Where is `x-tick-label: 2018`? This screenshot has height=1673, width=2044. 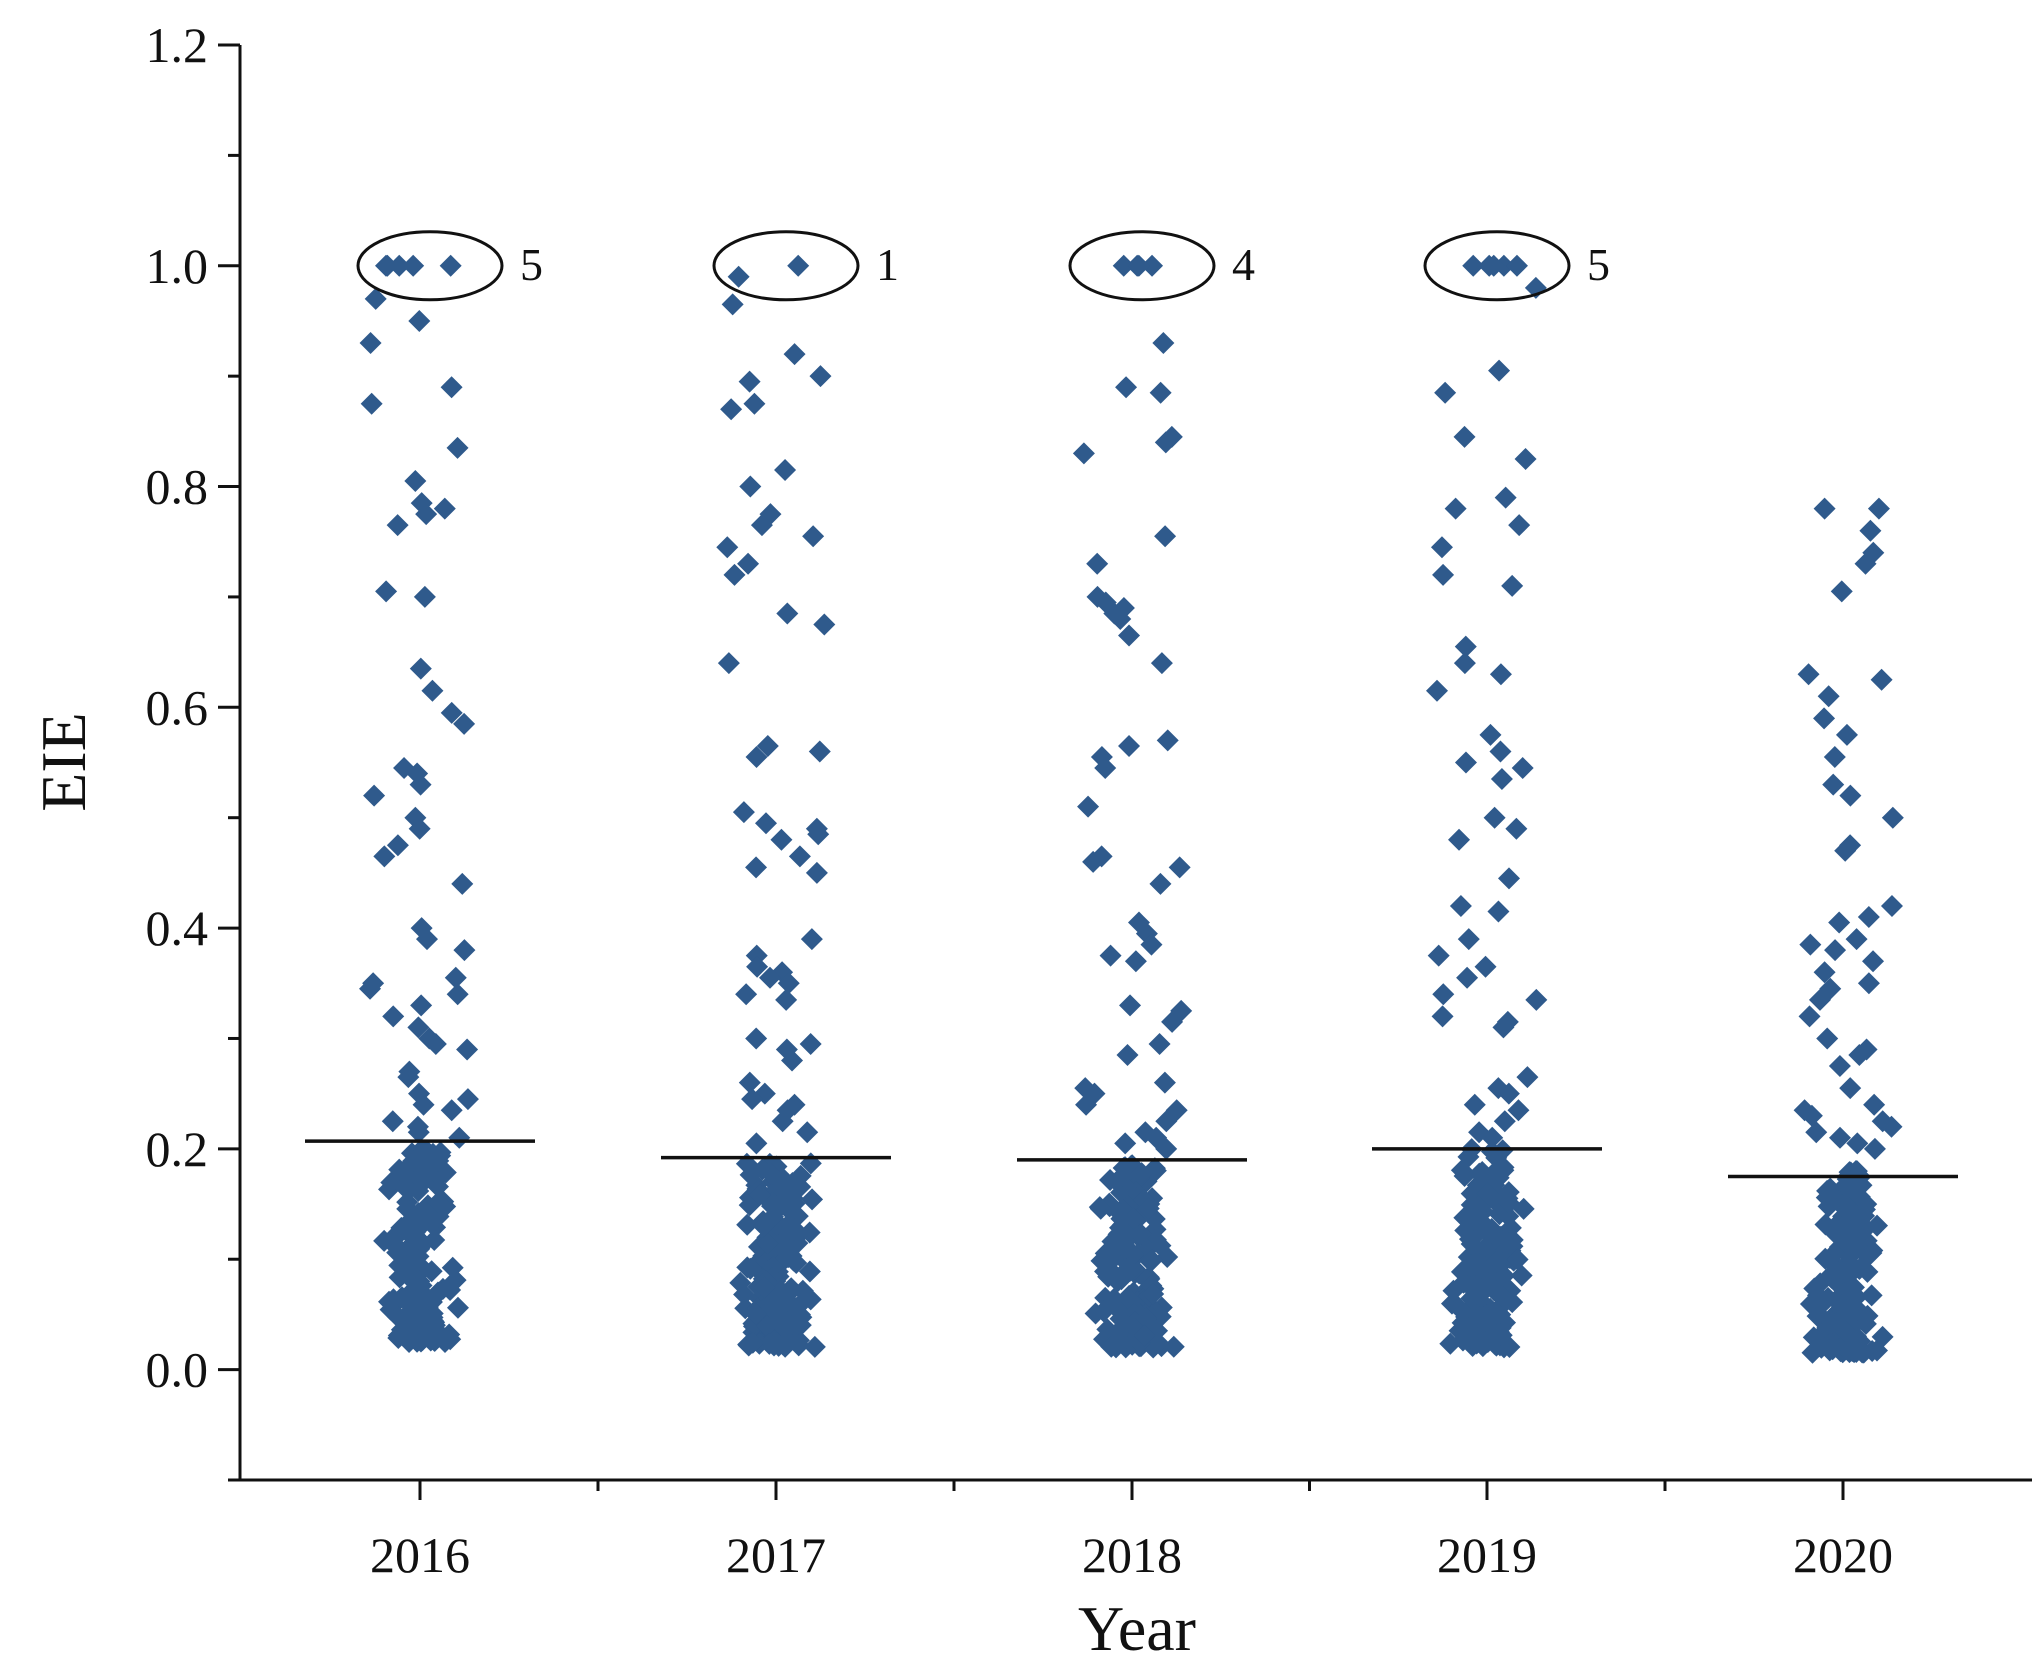
x-tick-label: 2018 is located at coordinates (1132, 1555).